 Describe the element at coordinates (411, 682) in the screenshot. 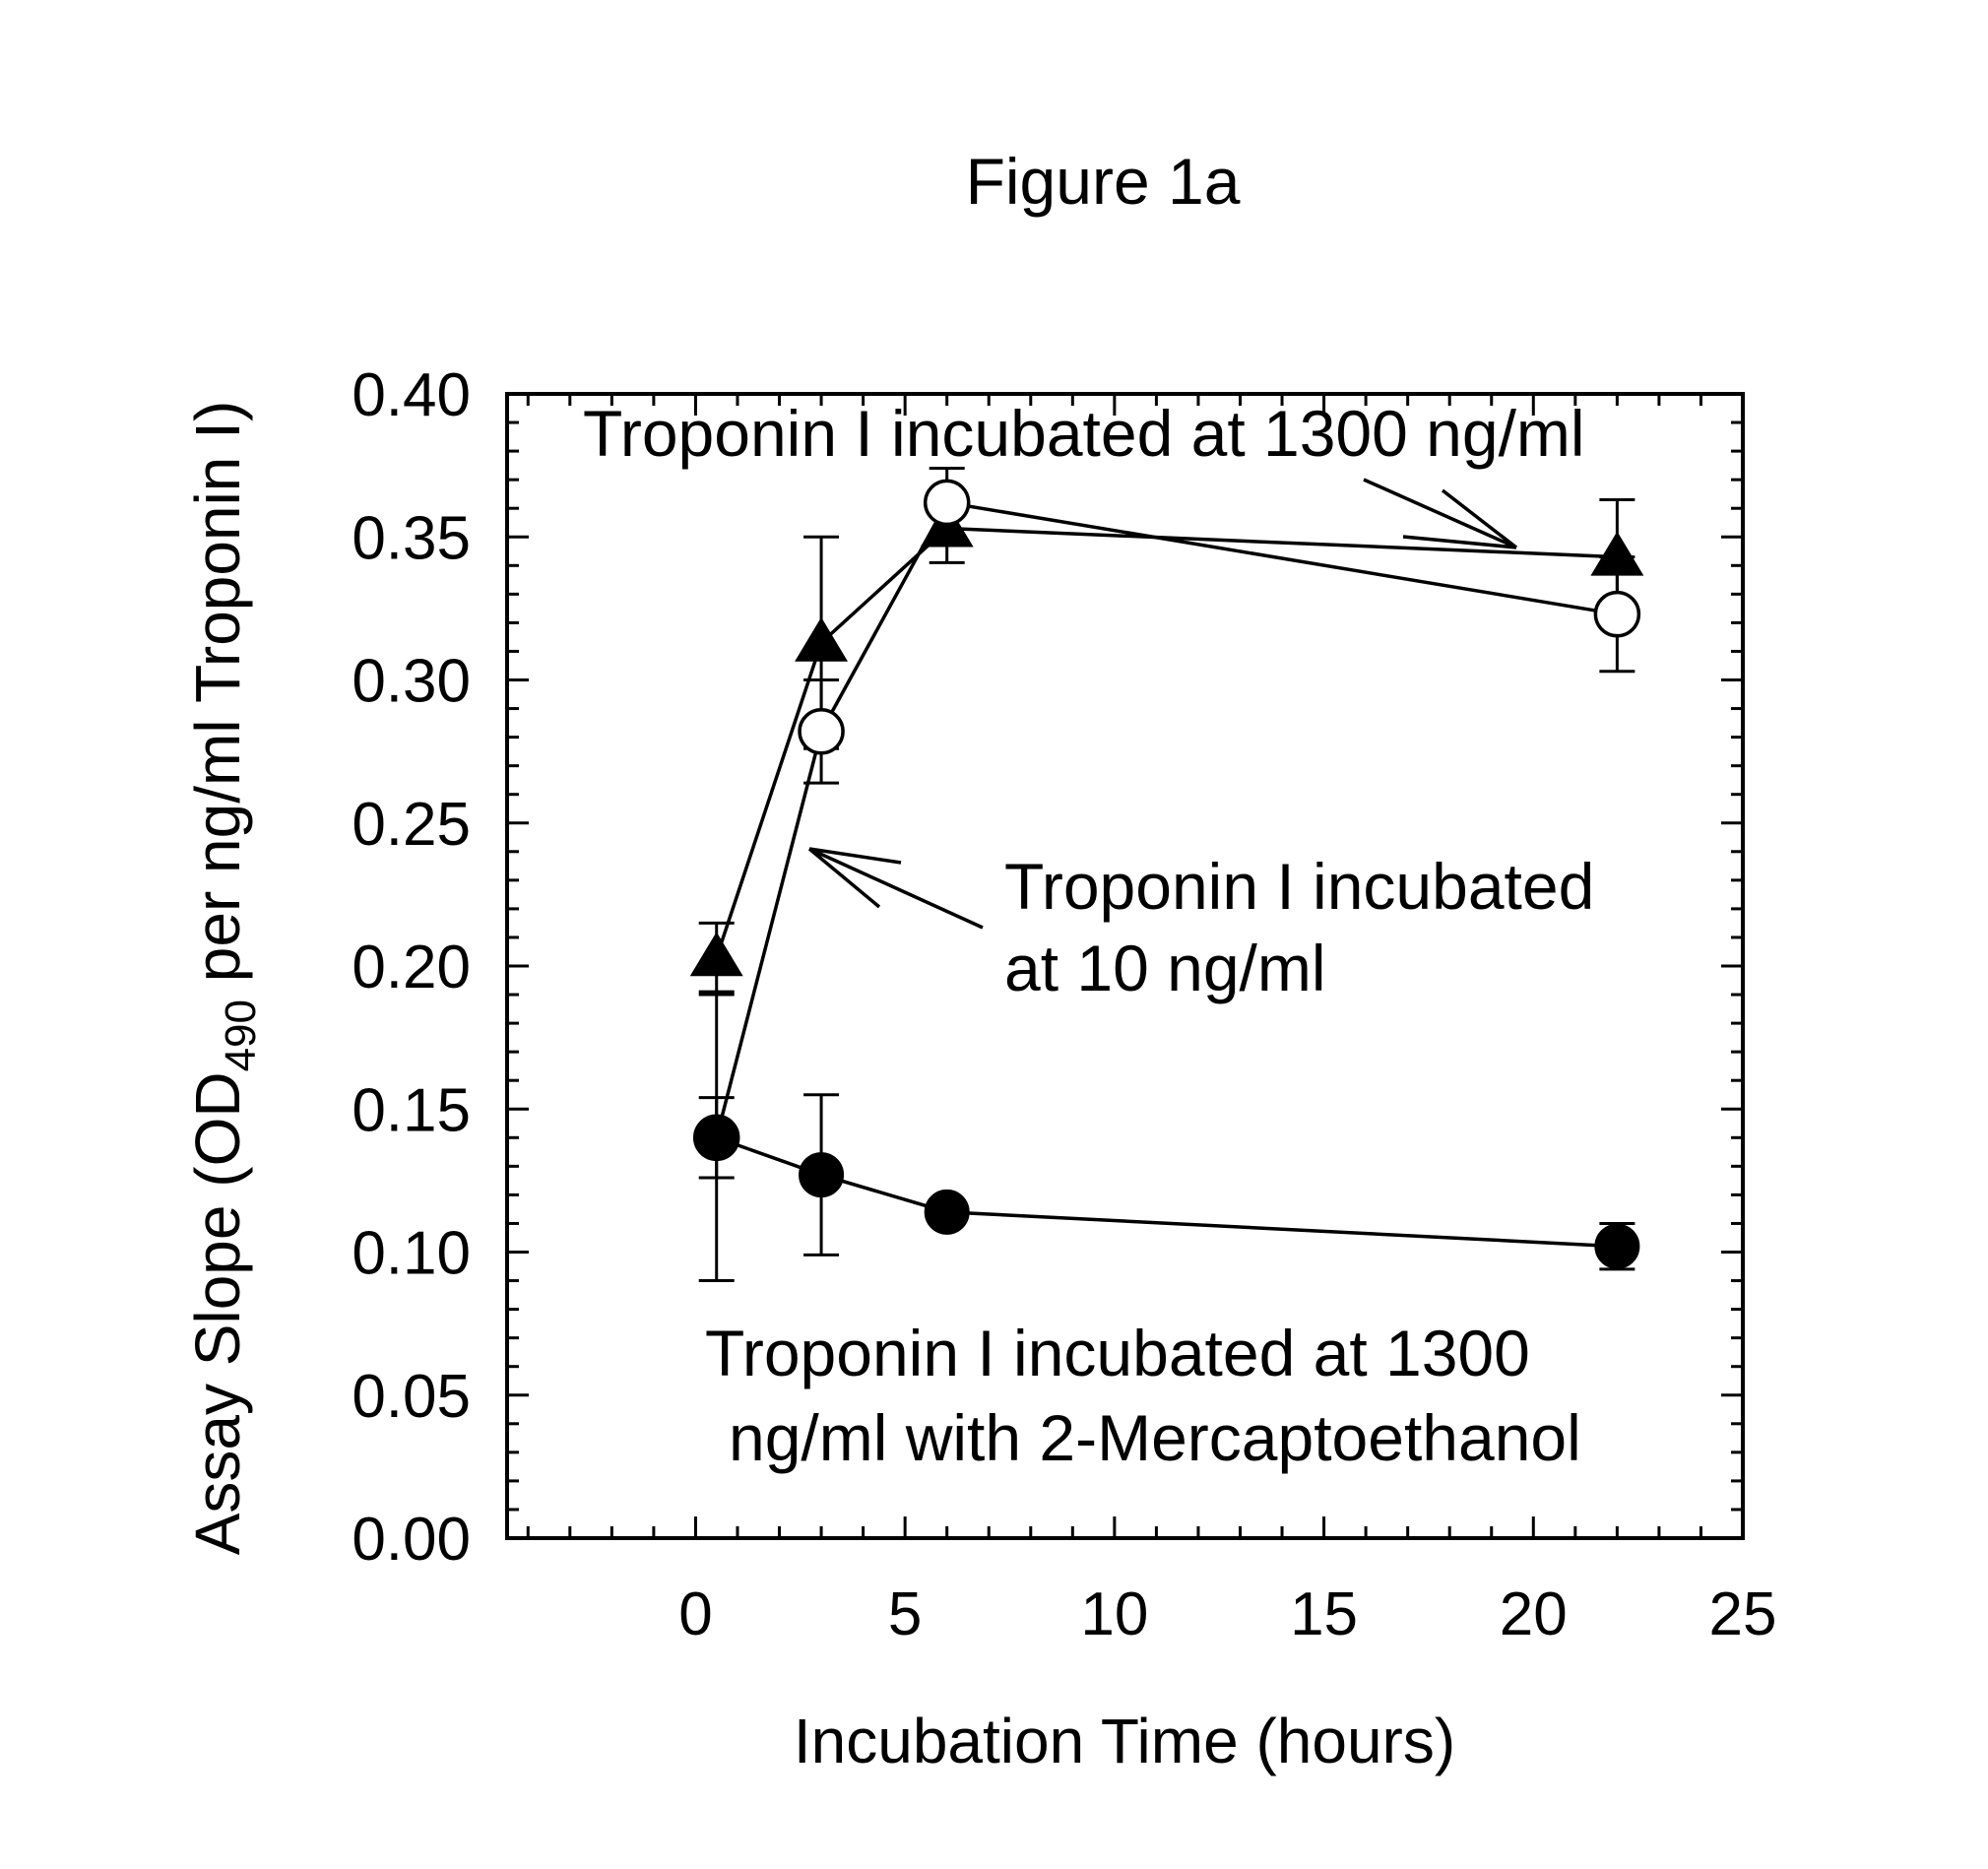

I see `y-tick-label: 0.30` at that location.